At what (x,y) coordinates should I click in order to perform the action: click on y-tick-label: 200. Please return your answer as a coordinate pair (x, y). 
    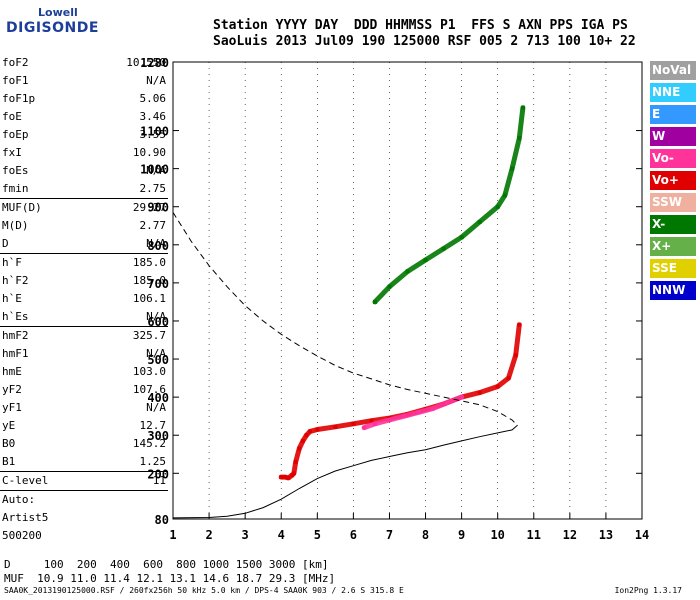
    Looking at the image, I should click on (158, 474).